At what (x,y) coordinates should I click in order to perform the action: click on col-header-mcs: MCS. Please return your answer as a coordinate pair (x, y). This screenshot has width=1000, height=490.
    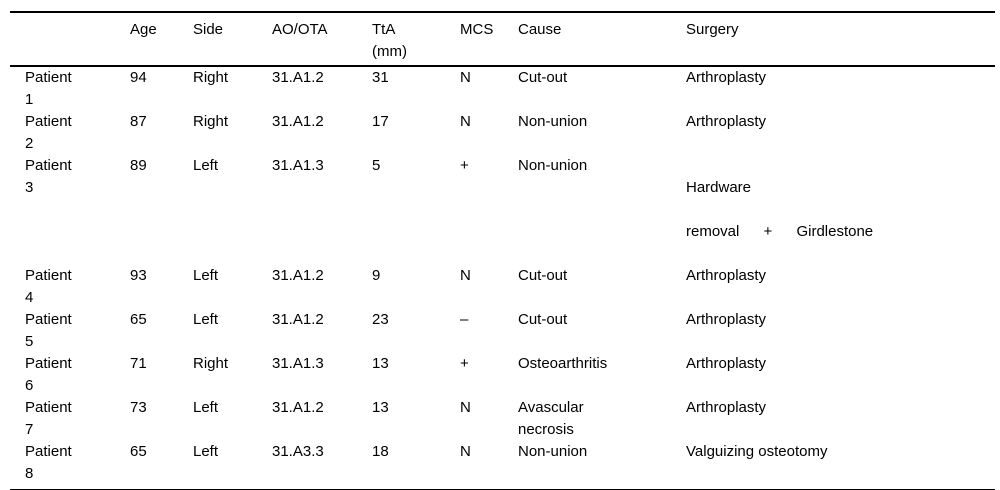
    Looking at the image, I should click on (489, 39).